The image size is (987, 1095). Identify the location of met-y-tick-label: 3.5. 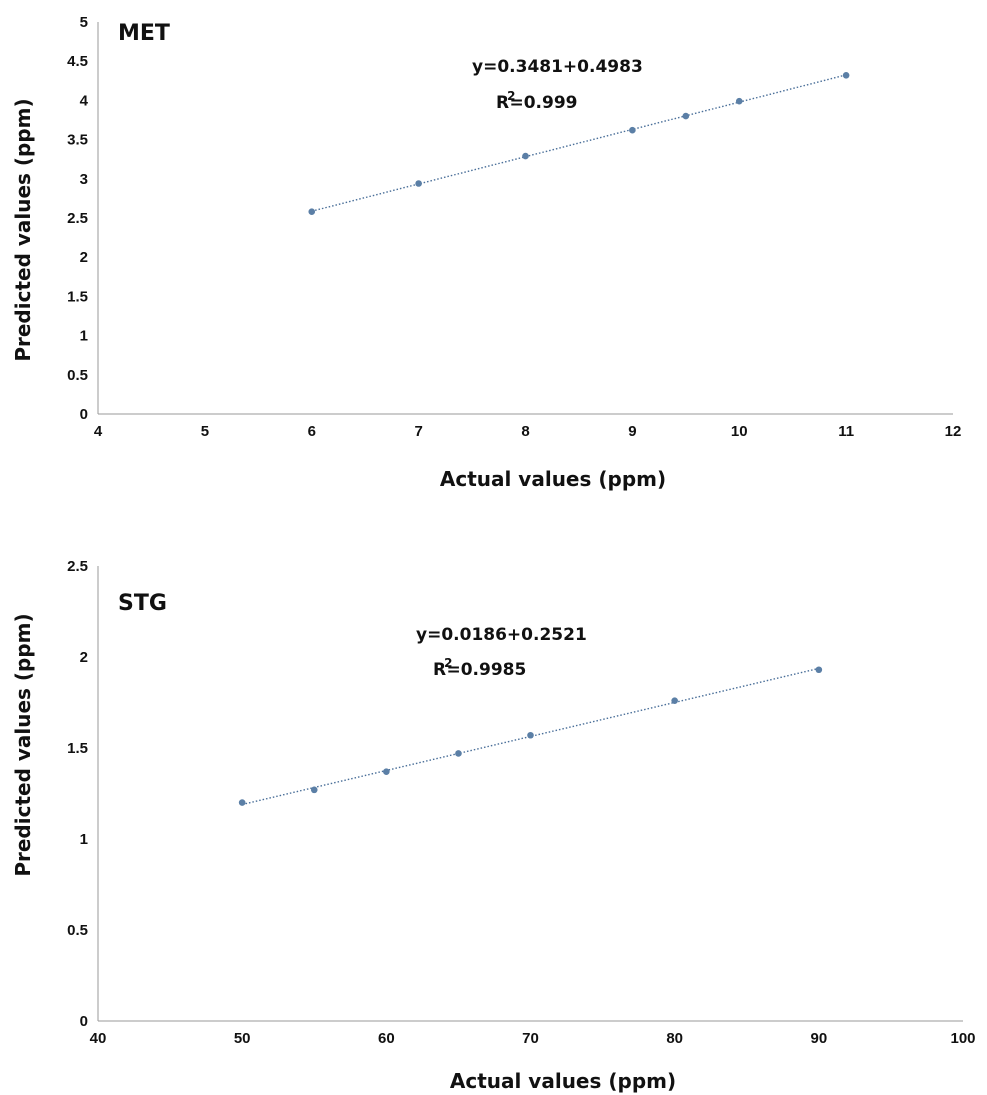
(77, 140).